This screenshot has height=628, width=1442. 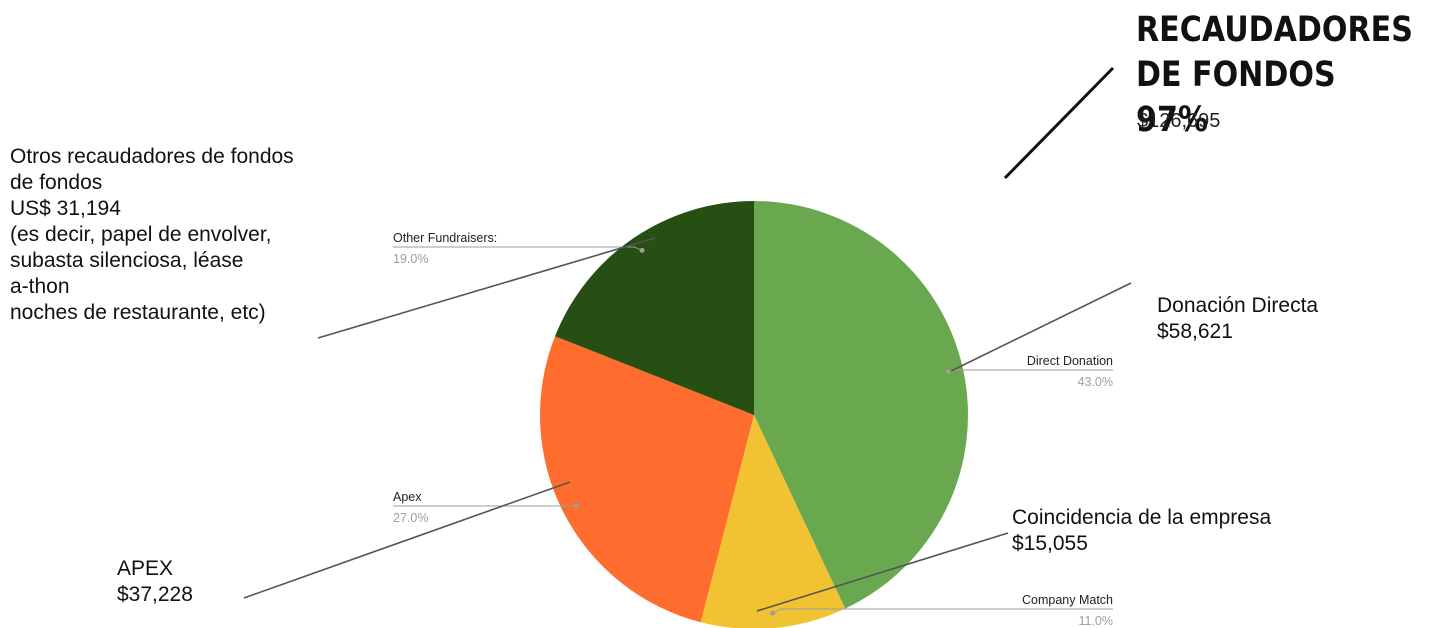 What do you see at coordinates (1274, 75) in the screenshot?
I see `headline-title: RECAUDADORES DE FONDOS 97%` at bounding box center [1274, 75].